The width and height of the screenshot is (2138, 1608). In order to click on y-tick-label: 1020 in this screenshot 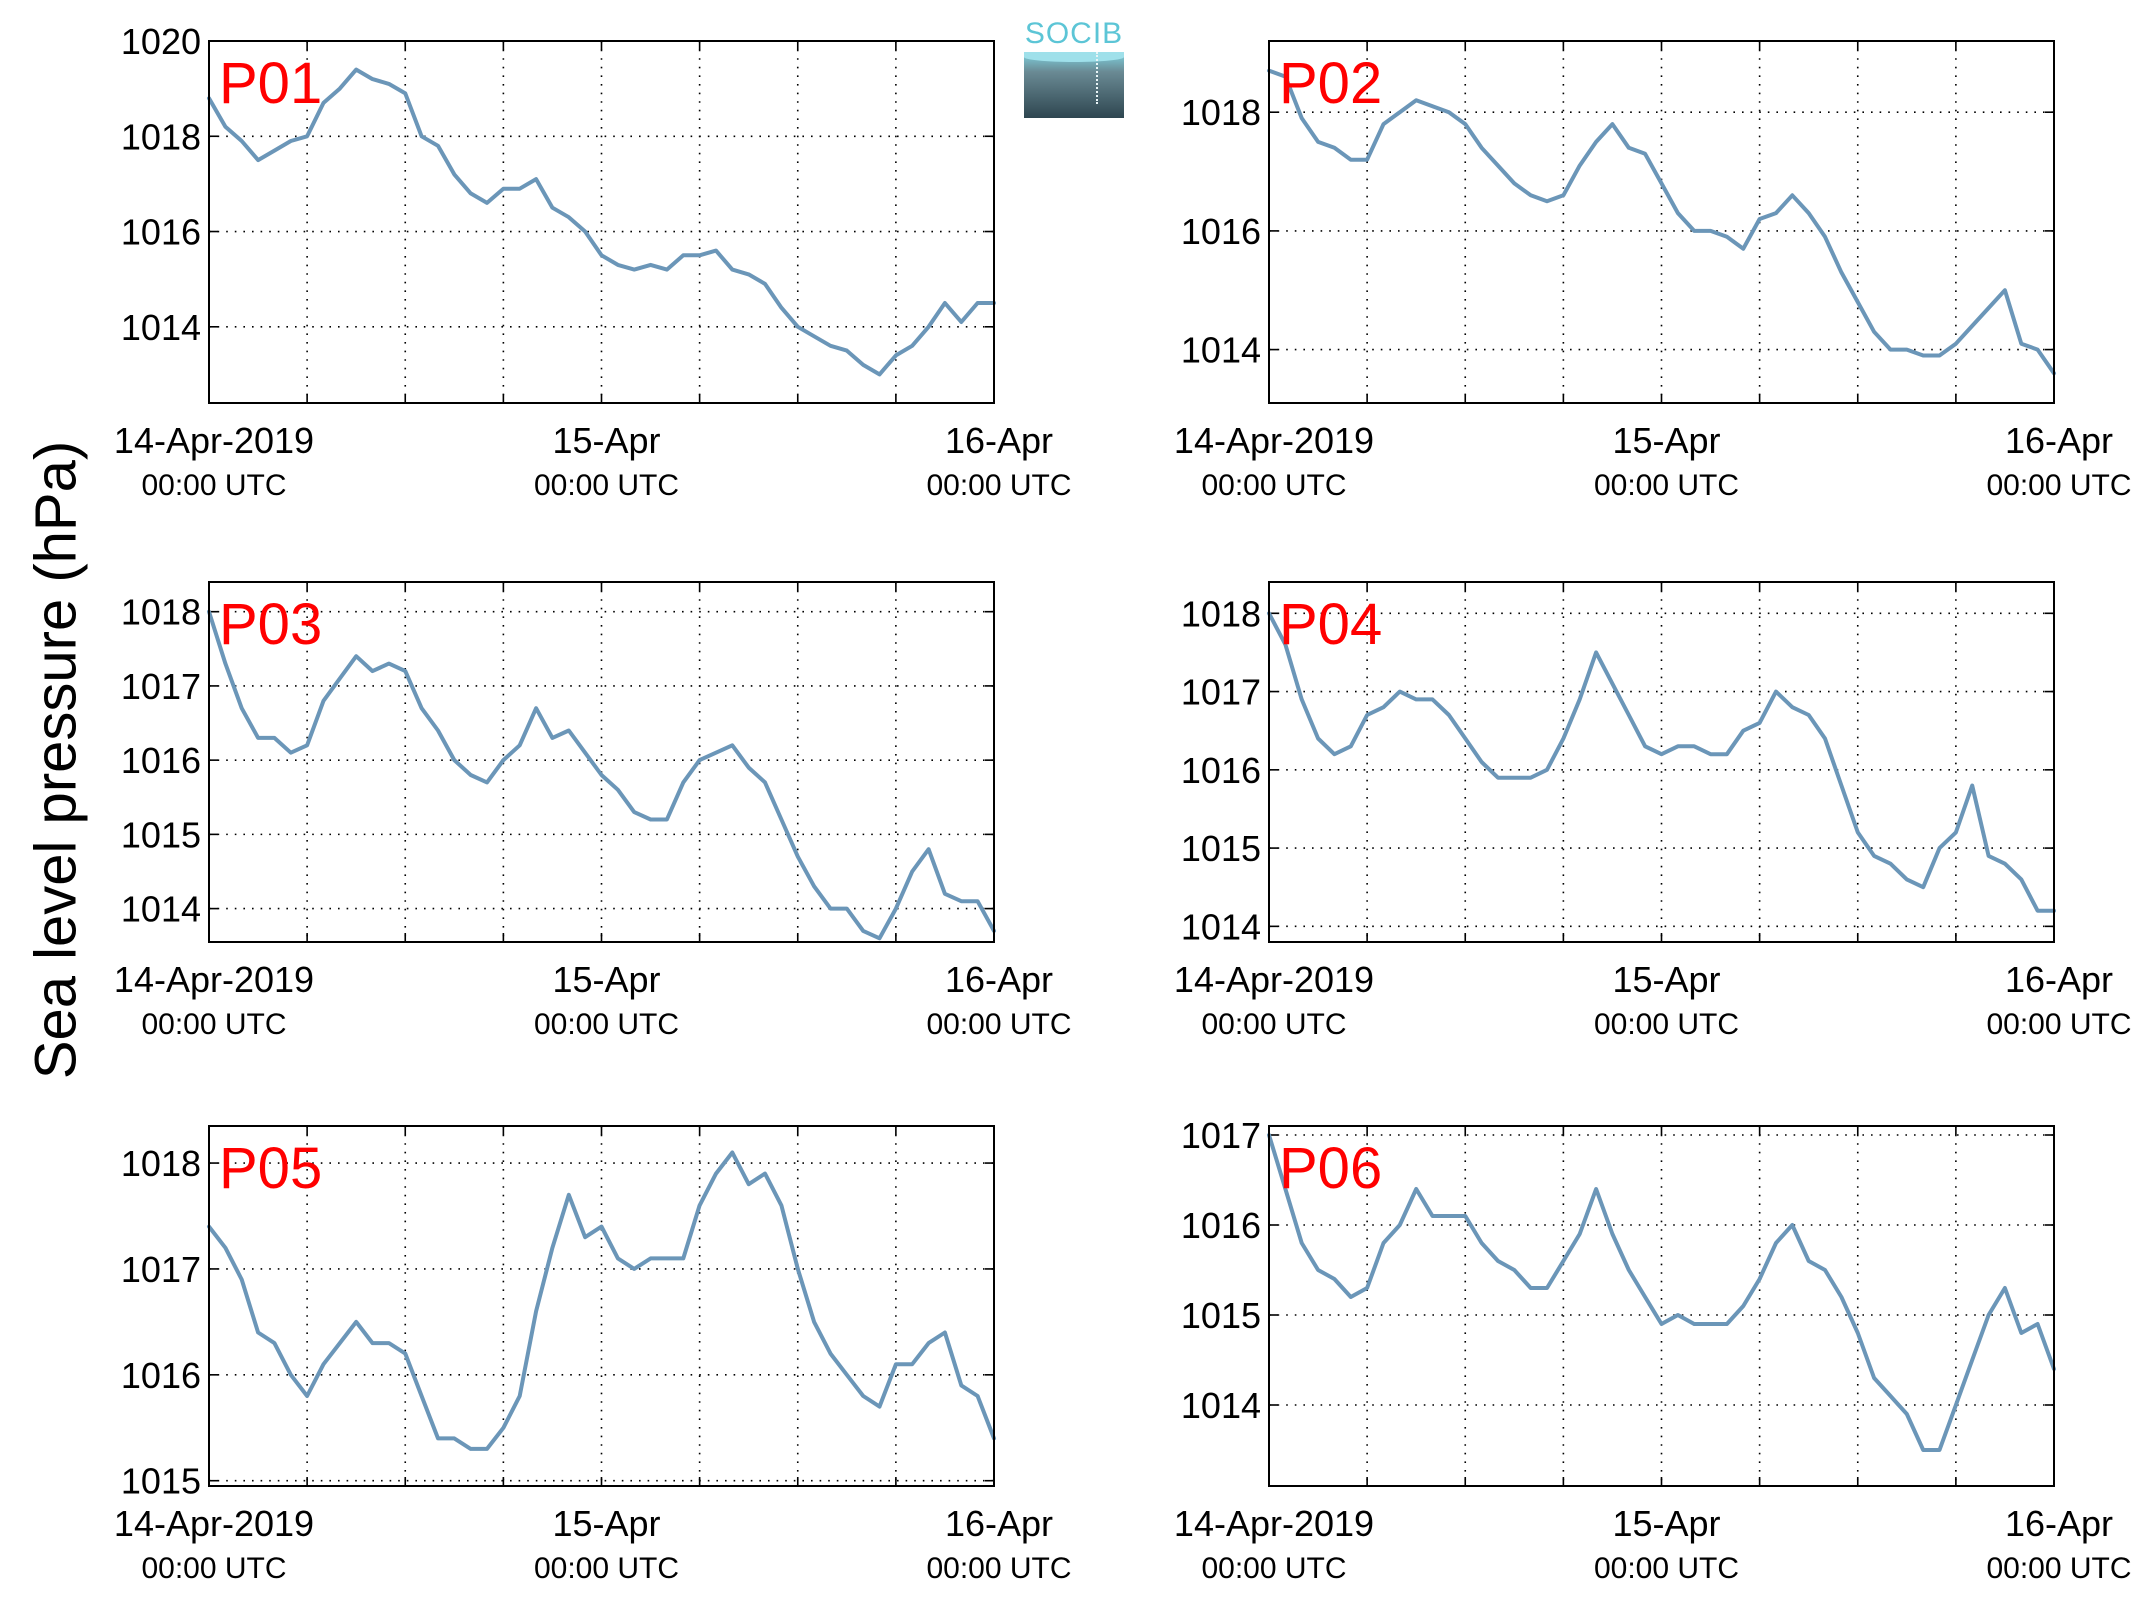, I will do `click(161, 41)`.